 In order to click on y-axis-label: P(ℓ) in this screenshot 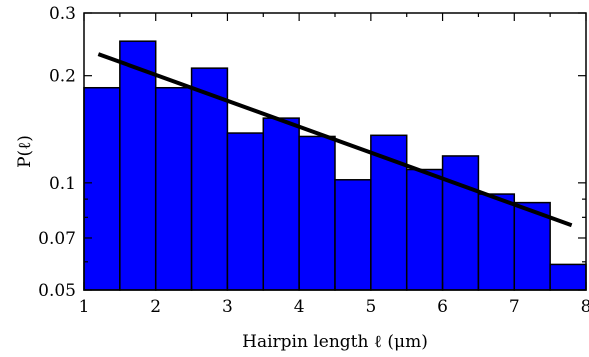, I will do `click(25, 151)`.